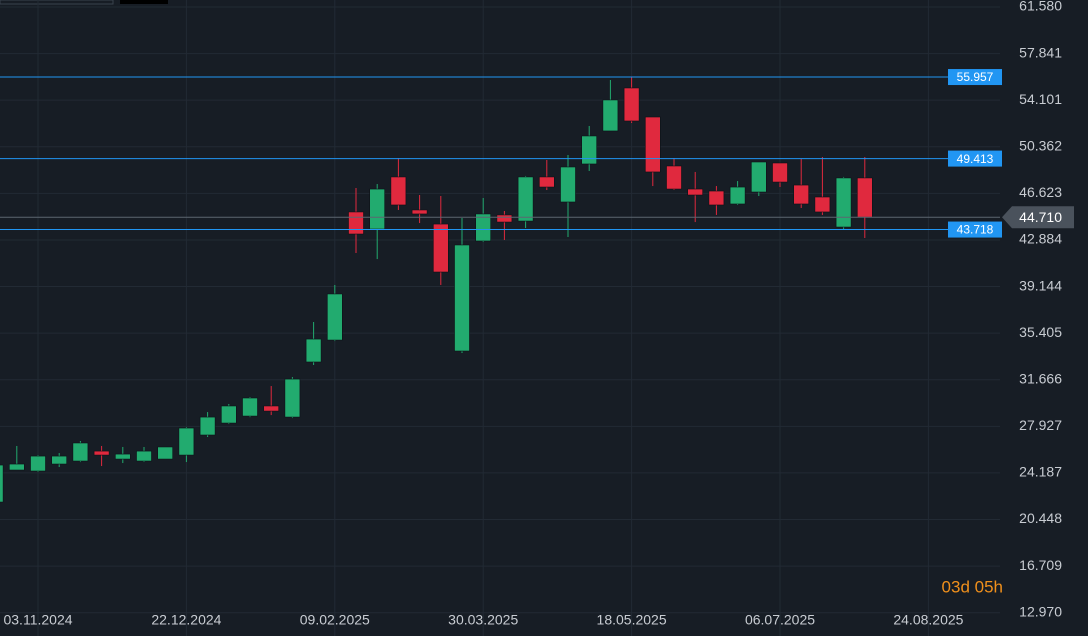 The width and height of the screenshot is (1088, 636). I want to click on countdown: 03d 05h, so click(972, 586).